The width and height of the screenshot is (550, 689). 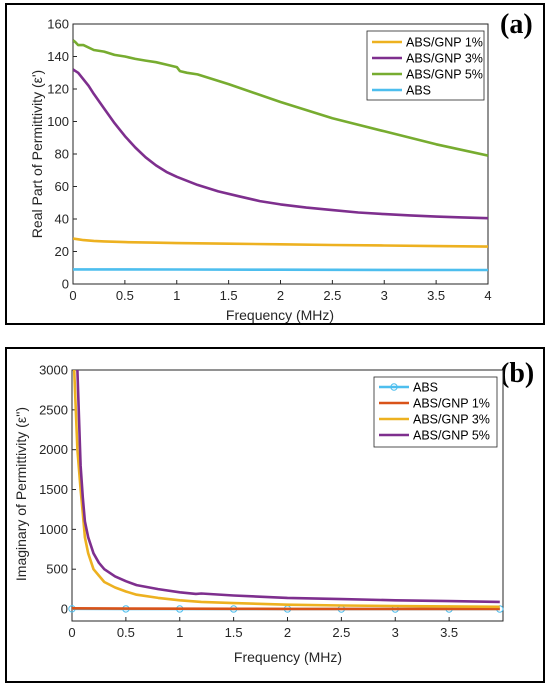 What do you see at coordinates (234, 632) in the screenshot?
I see `panel-b-x-tick-label: 1.5` at bounding box center [234, 632].